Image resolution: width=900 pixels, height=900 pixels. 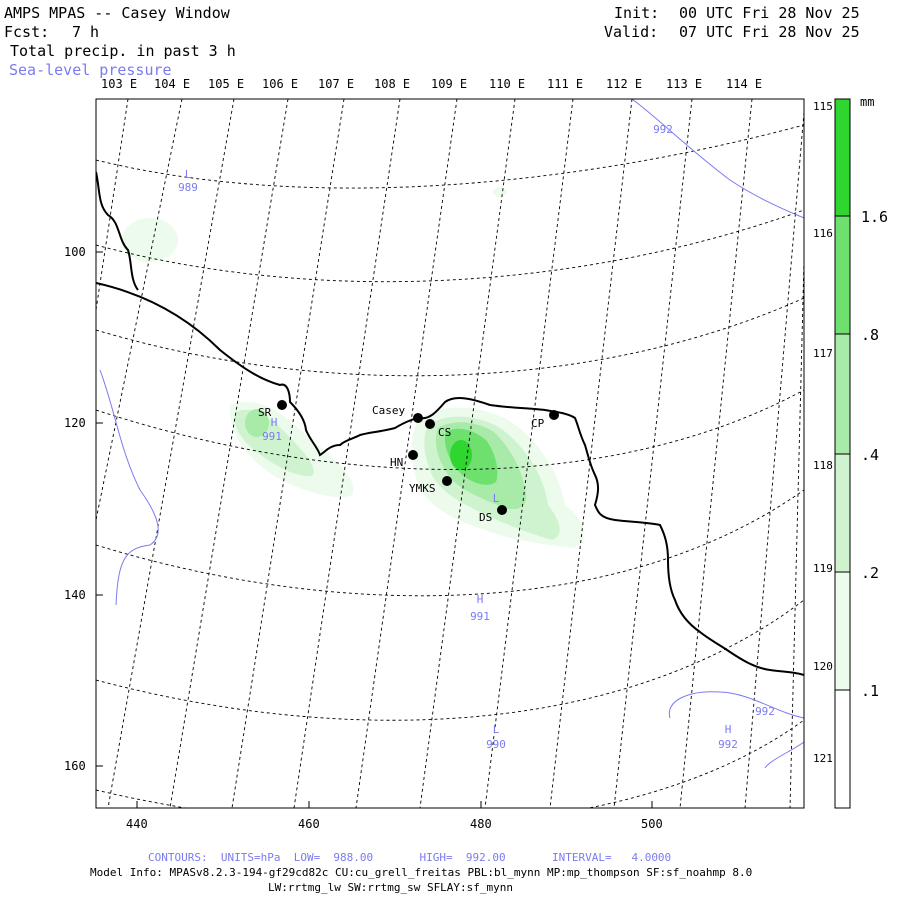 What do you see at coordinates (744, 84) in the screenshot?
I see `lon-label-114: 114 E` at bounding box center [744, 84].